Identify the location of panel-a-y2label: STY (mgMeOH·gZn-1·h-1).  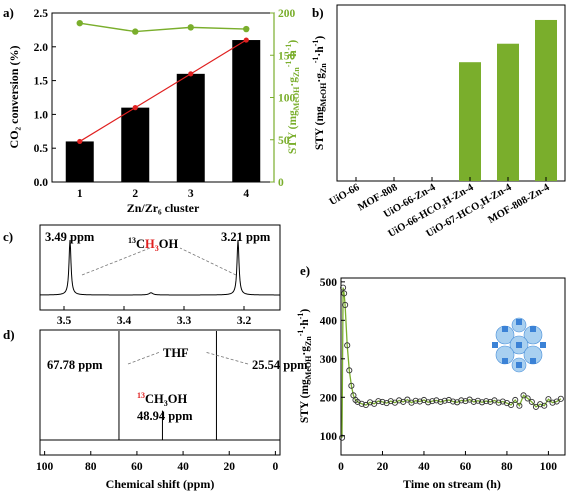
(292, 97).